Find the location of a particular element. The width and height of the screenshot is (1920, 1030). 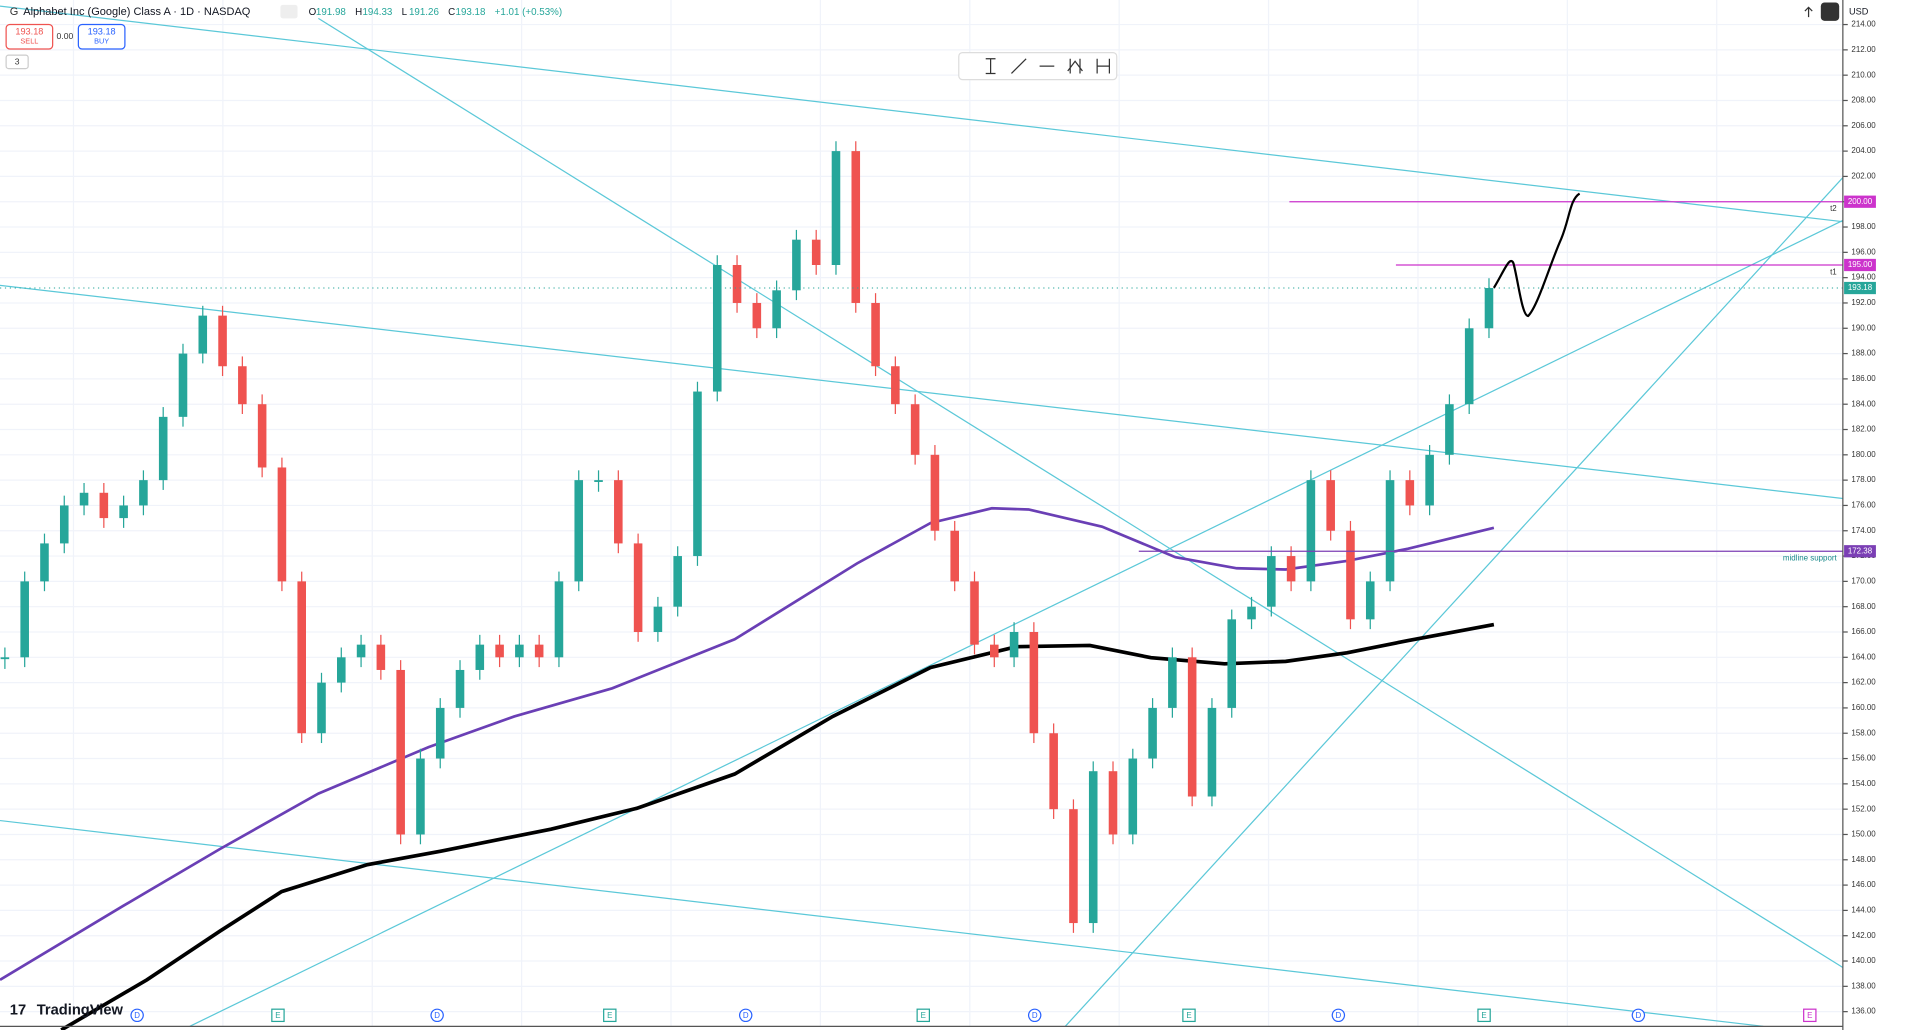

y-tick-label: 154.00 is located at coordinates (1863, 783).